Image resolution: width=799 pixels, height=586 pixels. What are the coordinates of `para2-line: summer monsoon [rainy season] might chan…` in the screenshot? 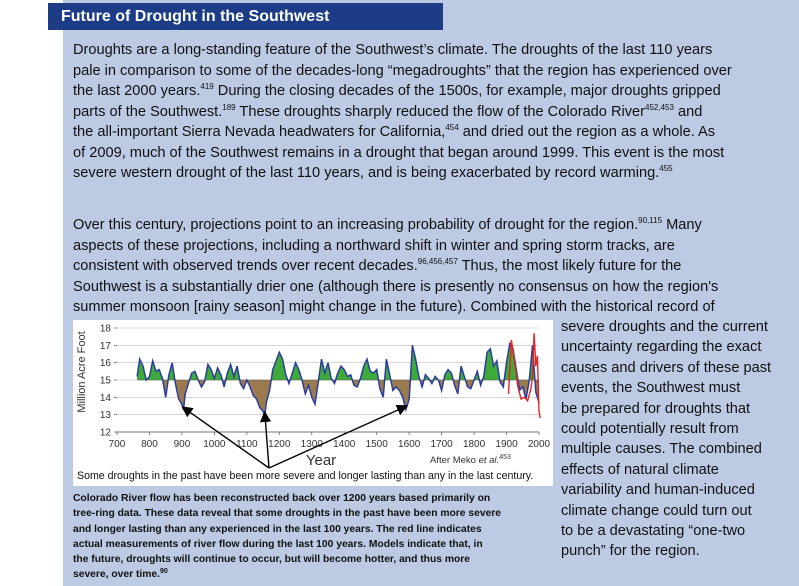 It's located at (394, 307).